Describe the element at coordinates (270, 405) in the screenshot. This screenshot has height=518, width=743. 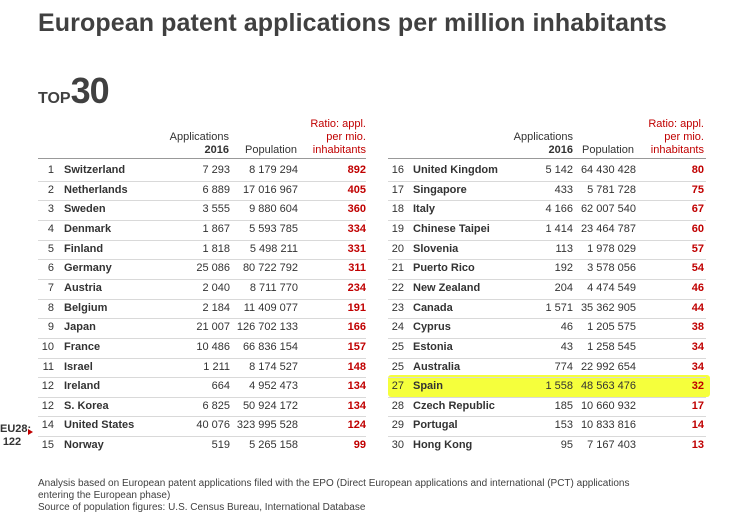
I see `row-population: 50 924 172` at that location.